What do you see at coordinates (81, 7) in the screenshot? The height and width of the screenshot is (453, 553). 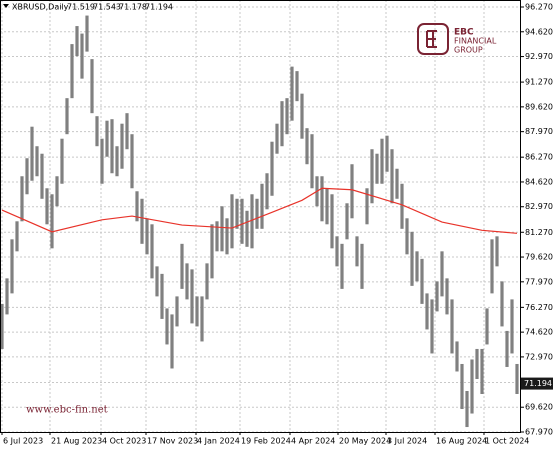 I see `header-open: 71.519` at bounding box center [81, 7].